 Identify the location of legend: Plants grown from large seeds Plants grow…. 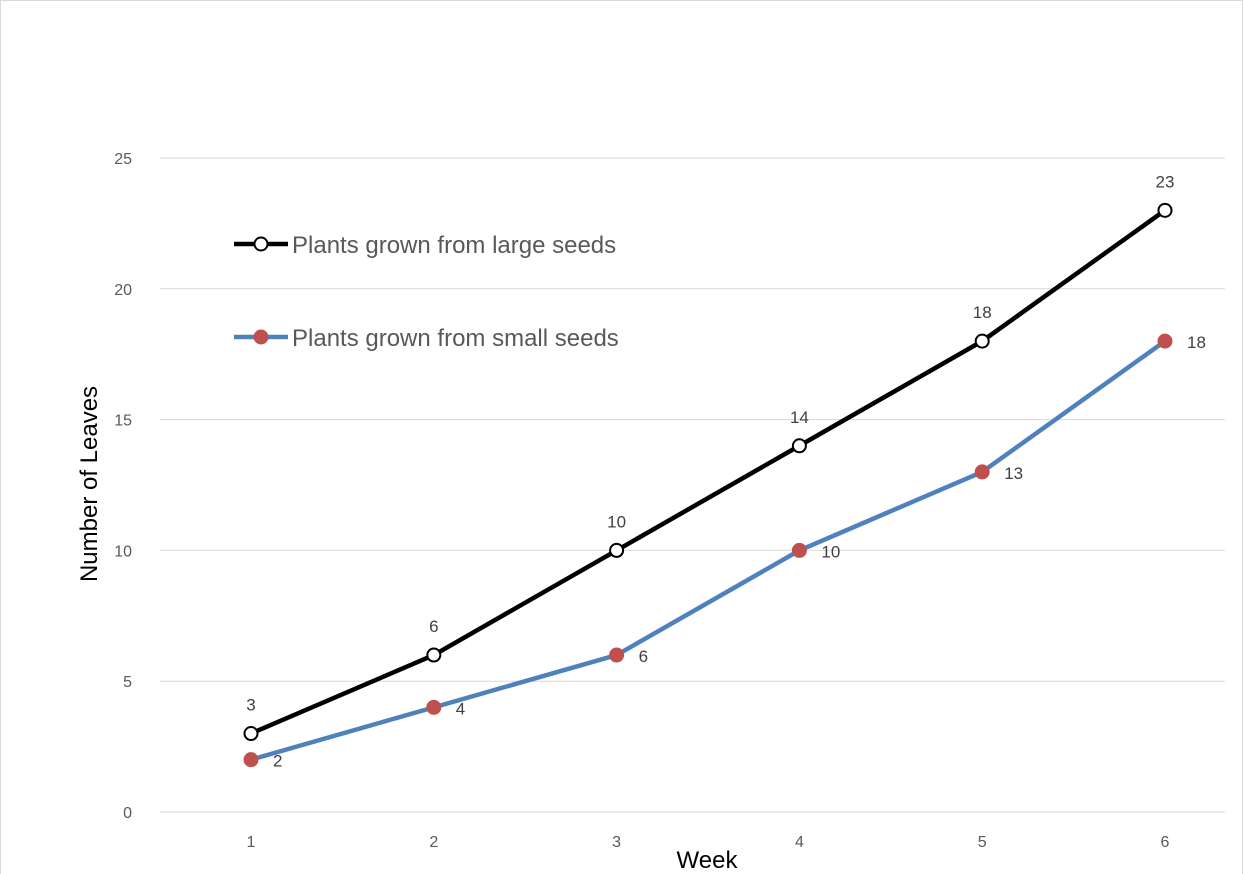
(426, 292).